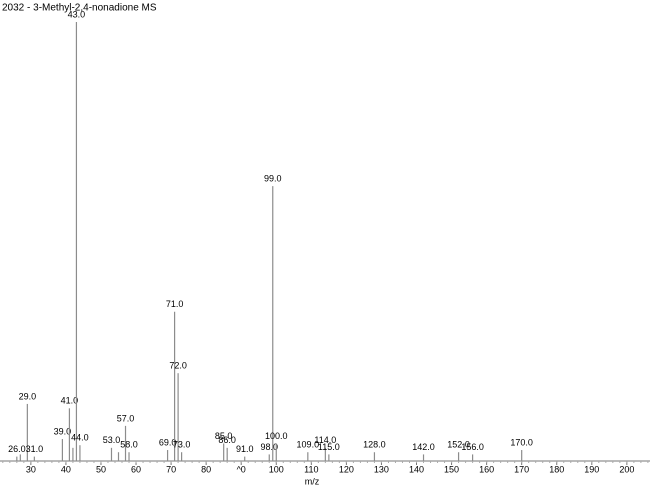 The height and width of the screenshot is (490, 650). Describe the element at coordinates (35, 449) in the screenshot. I see `peak-label: 31.0` at that location.